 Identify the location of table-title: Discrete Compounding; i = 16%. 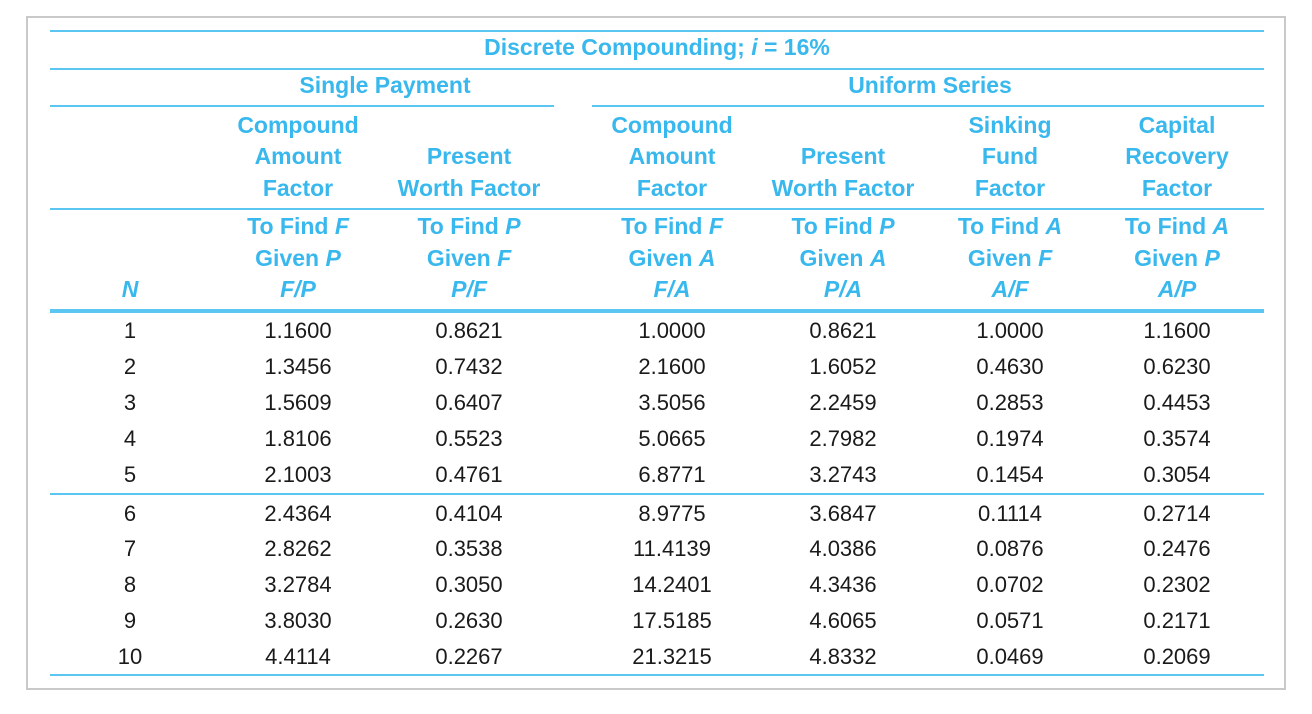
(657, 48).